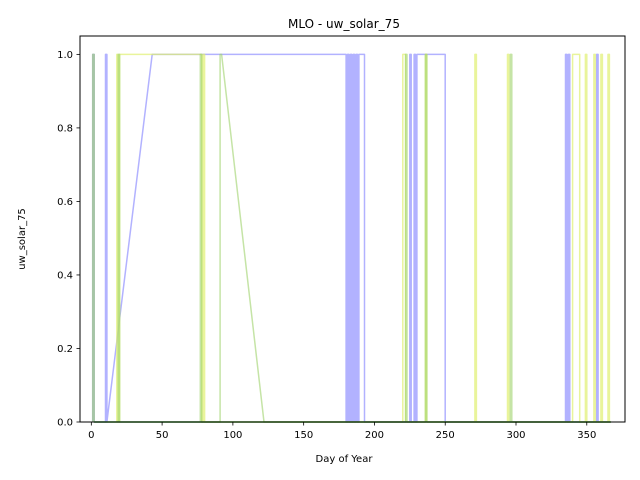 The image size is (640, 480). What do you see at coordinates (586, 435) in the screenshot?
I see `x-tick-label: 350` at bounding box center [586, 435].